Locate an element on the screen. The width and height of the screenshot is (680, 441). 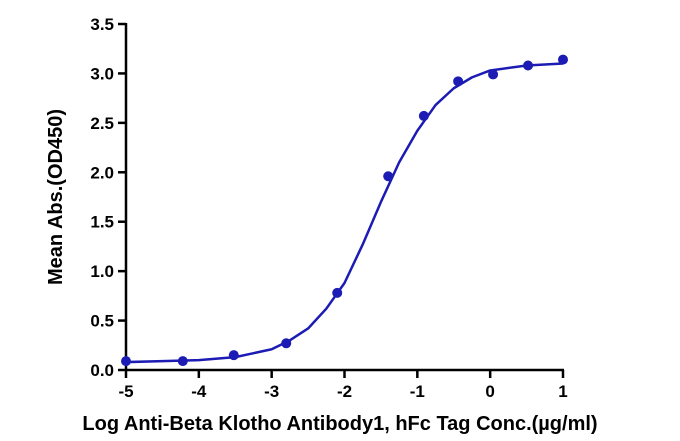
y-tick-label: 3.0 is located at coordinates (102, 73).